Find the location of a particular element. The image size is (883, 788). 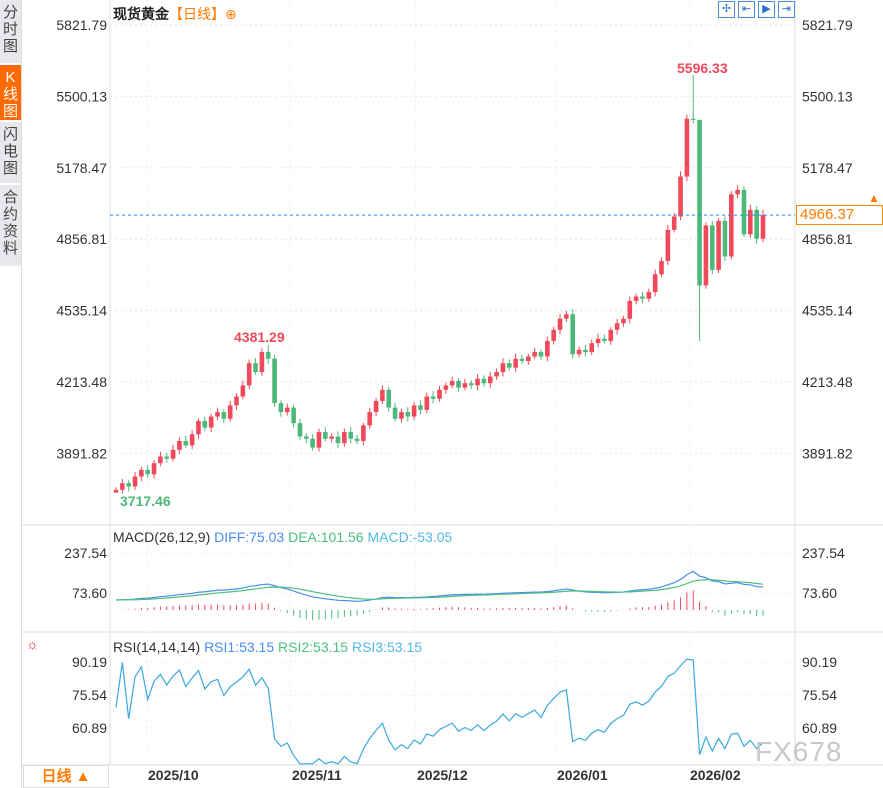

rsi1: RSI1:53.15 is located at coordinates (239, 647).